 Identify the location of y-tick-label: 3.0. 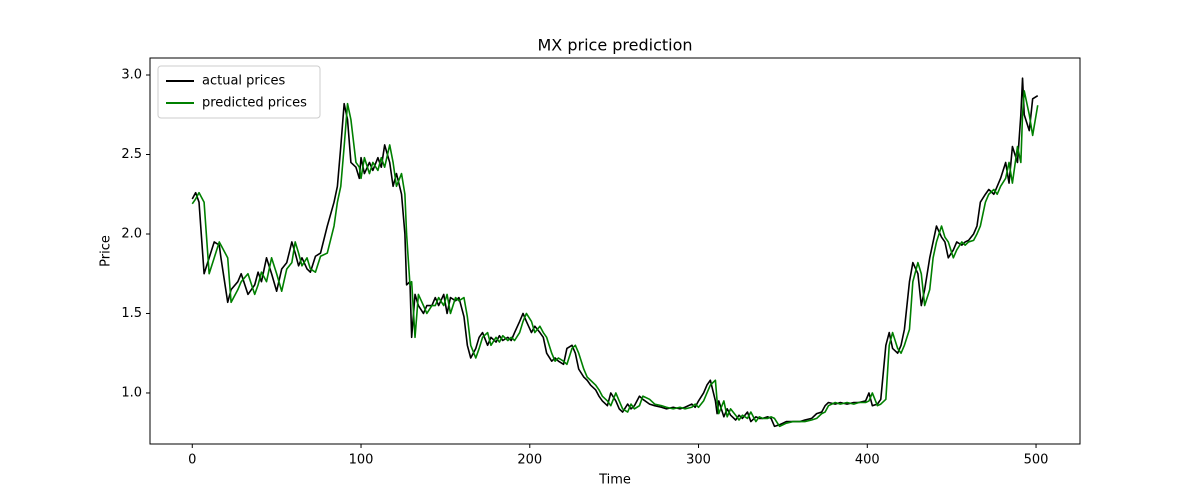
(131, 75).